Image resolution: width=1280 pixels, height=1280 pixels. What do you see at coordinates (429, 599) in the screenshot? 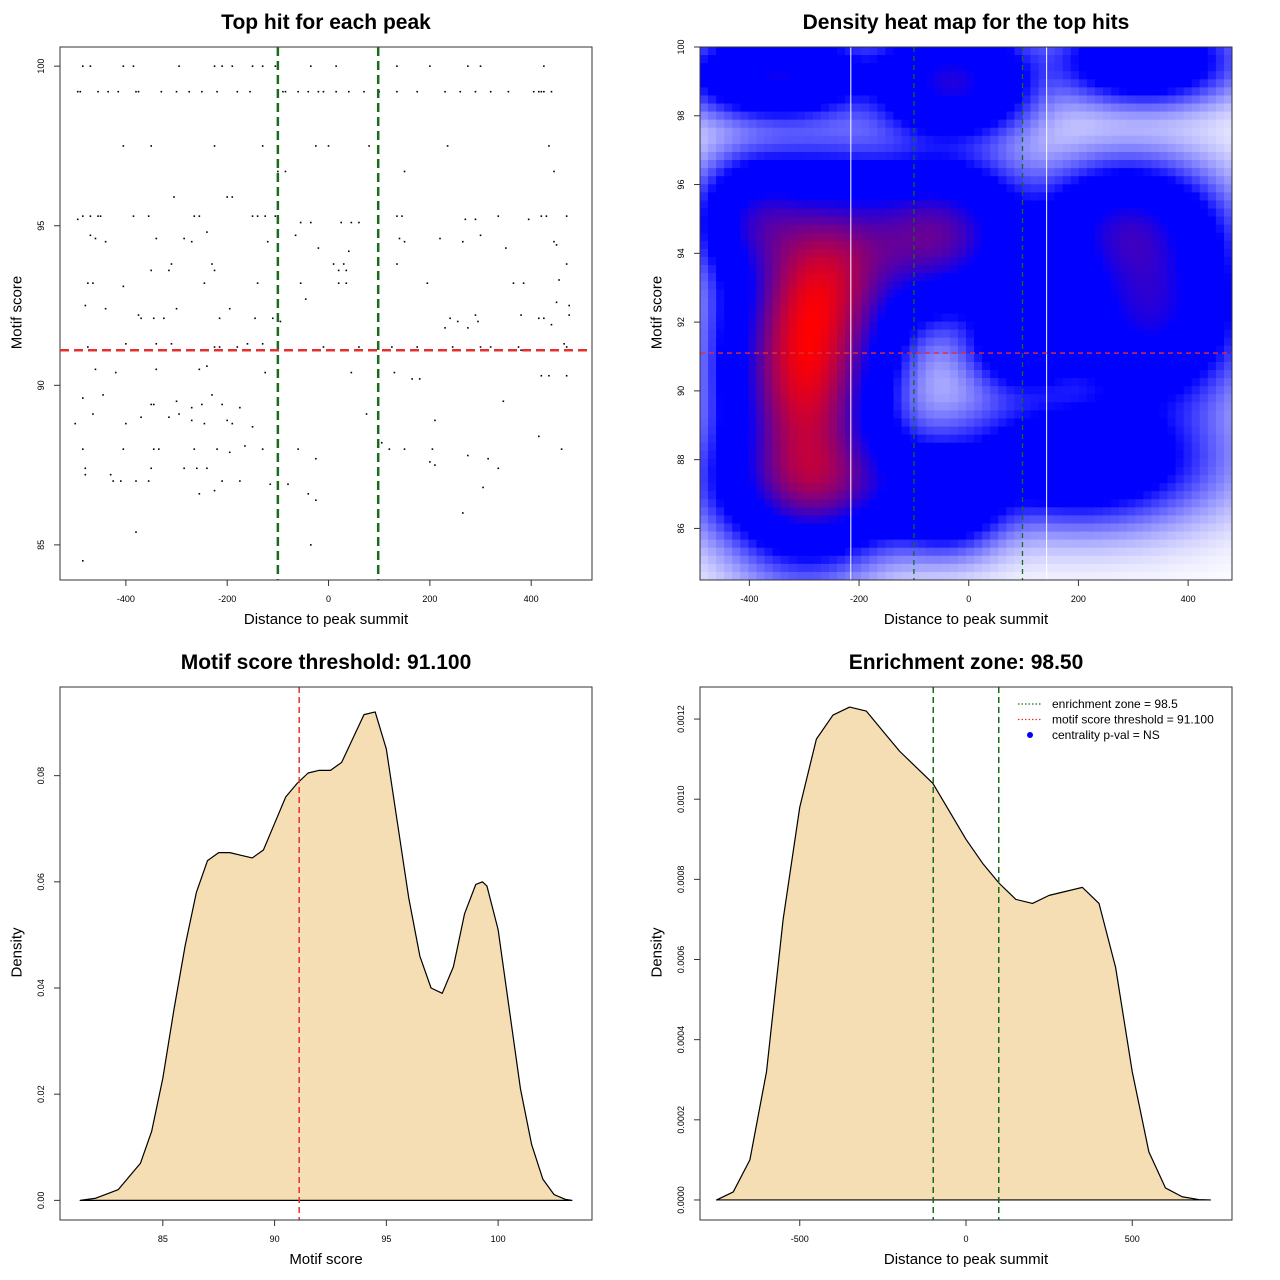
I see `scatter-xtick-label: 200` at bounding box center [429, 599].